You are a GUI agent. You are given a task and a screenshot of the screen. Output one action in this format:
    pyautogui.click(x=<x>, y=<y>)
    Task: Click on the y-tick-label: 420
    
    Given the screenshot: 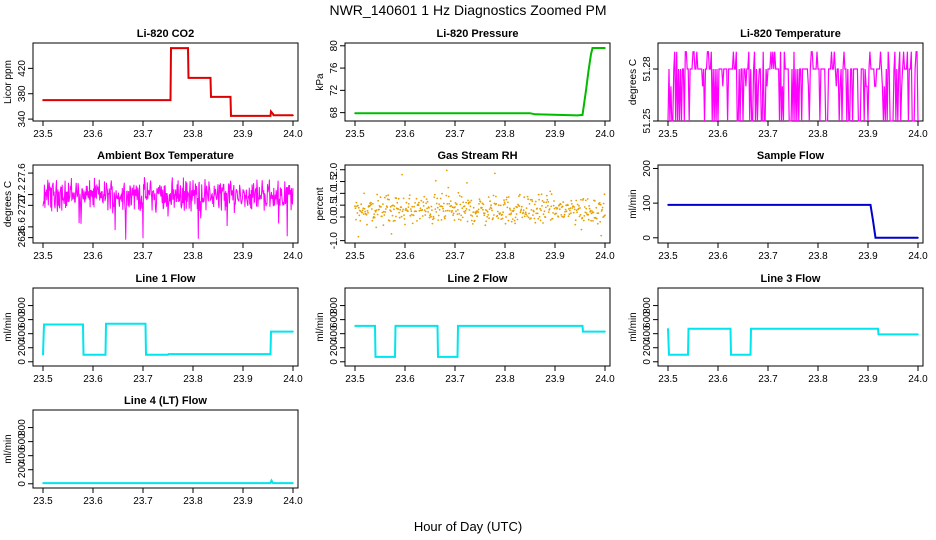 What is the action you would take?
    pyautogui.click(x=22, y=68)
    